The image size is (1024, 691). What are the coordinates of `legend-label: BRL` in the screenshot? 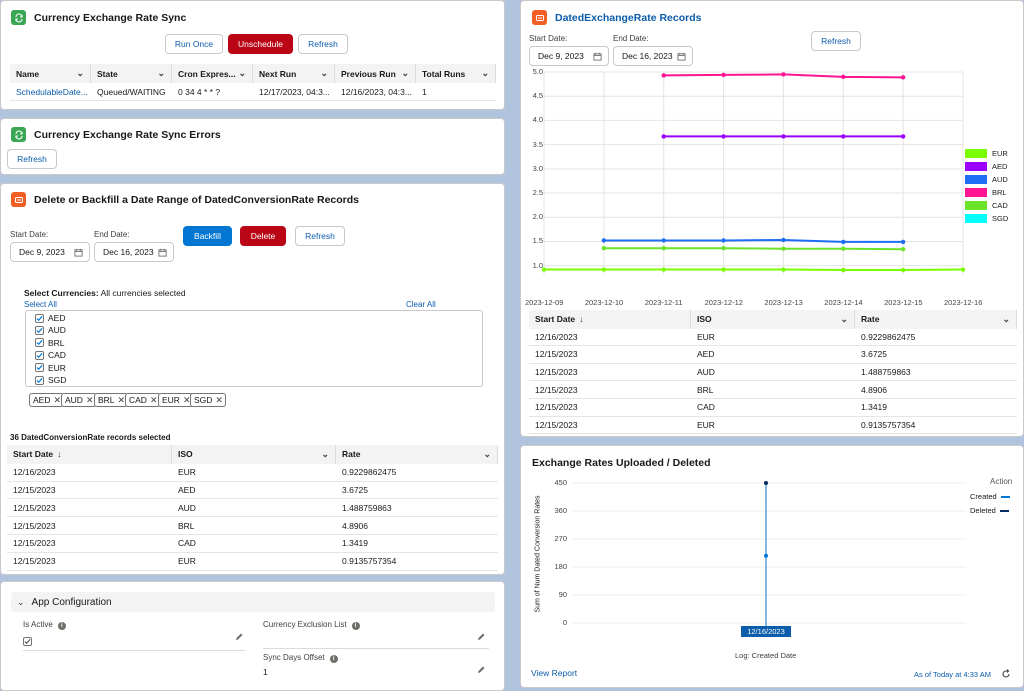 It's located at (999, 192).